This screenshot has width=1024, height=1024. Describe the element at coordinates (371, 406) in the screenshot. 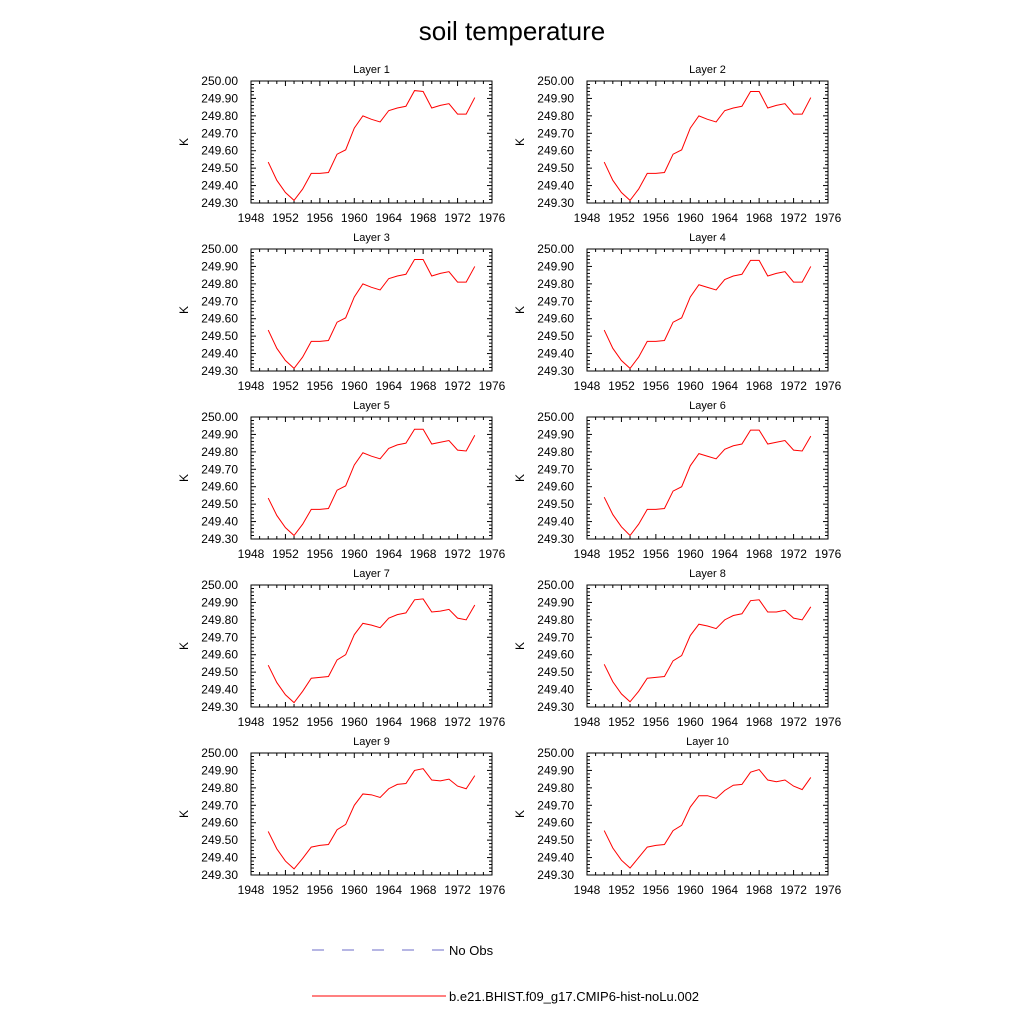

I see `panel-title: Layer 5` at that location.